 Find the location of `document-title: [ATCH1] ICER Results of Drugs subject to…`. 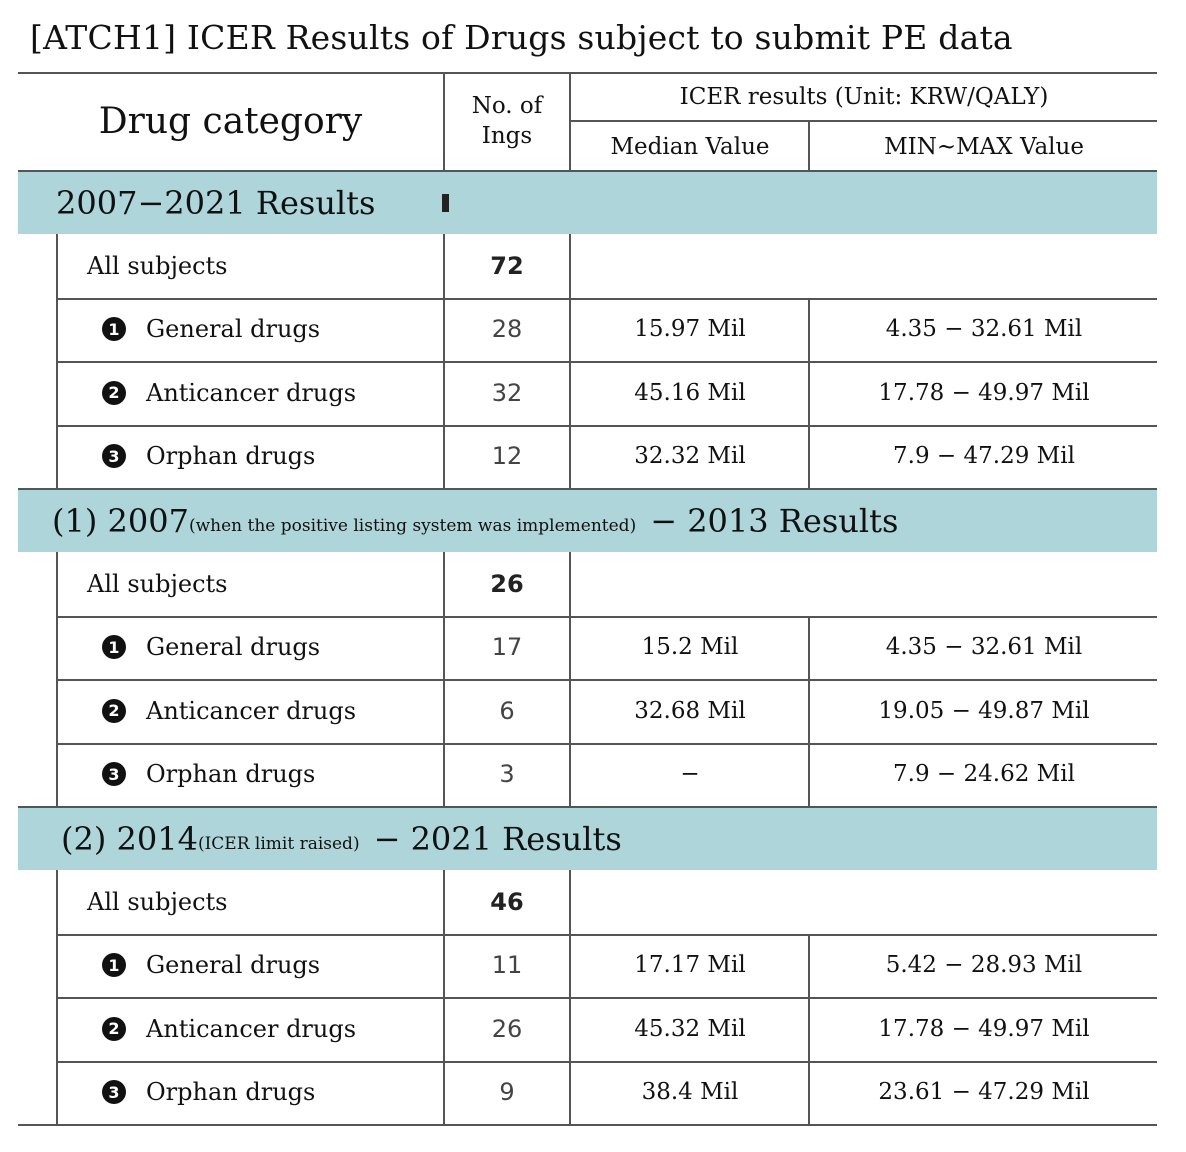

document-title: [ATCH1] ICER Results of Drugs subject to… is located at coordinates (521, 37).